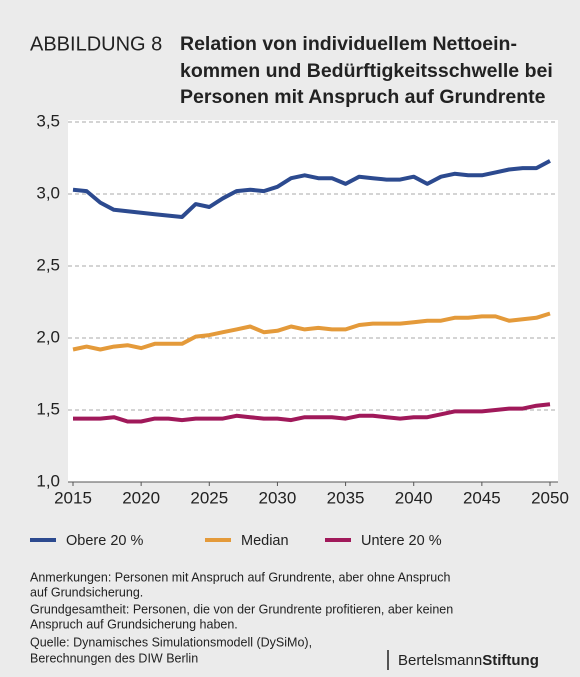 The width and height of the screenshot is (580, 677). I want to click on x-tick-label: 2030, so click(278, 497).